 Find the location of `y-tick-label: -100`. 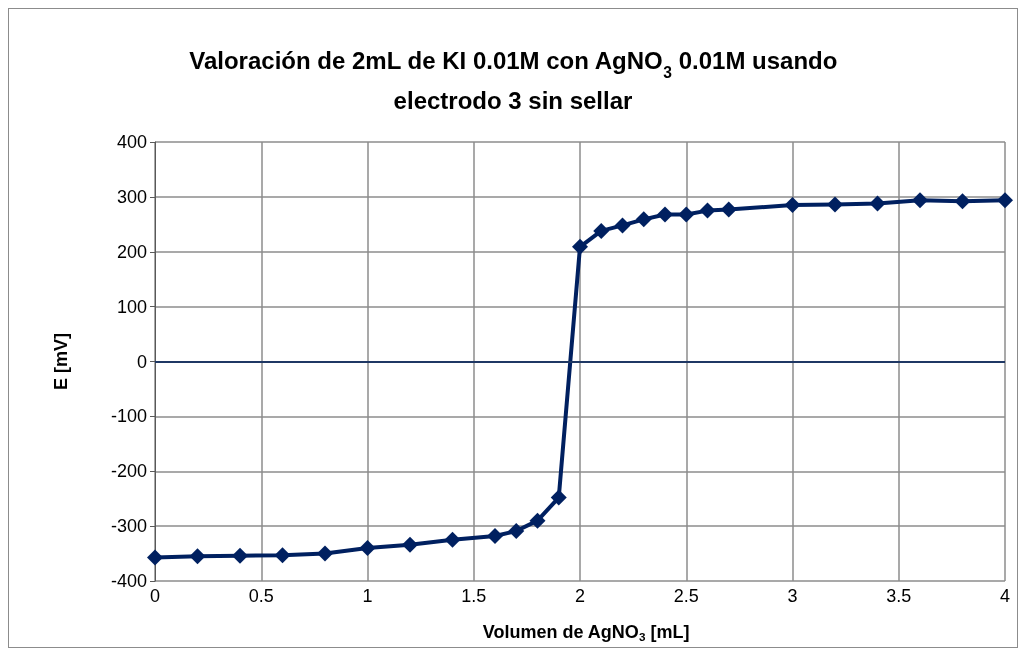

y-tick-label: -100 is located at coordinates (128, 416).